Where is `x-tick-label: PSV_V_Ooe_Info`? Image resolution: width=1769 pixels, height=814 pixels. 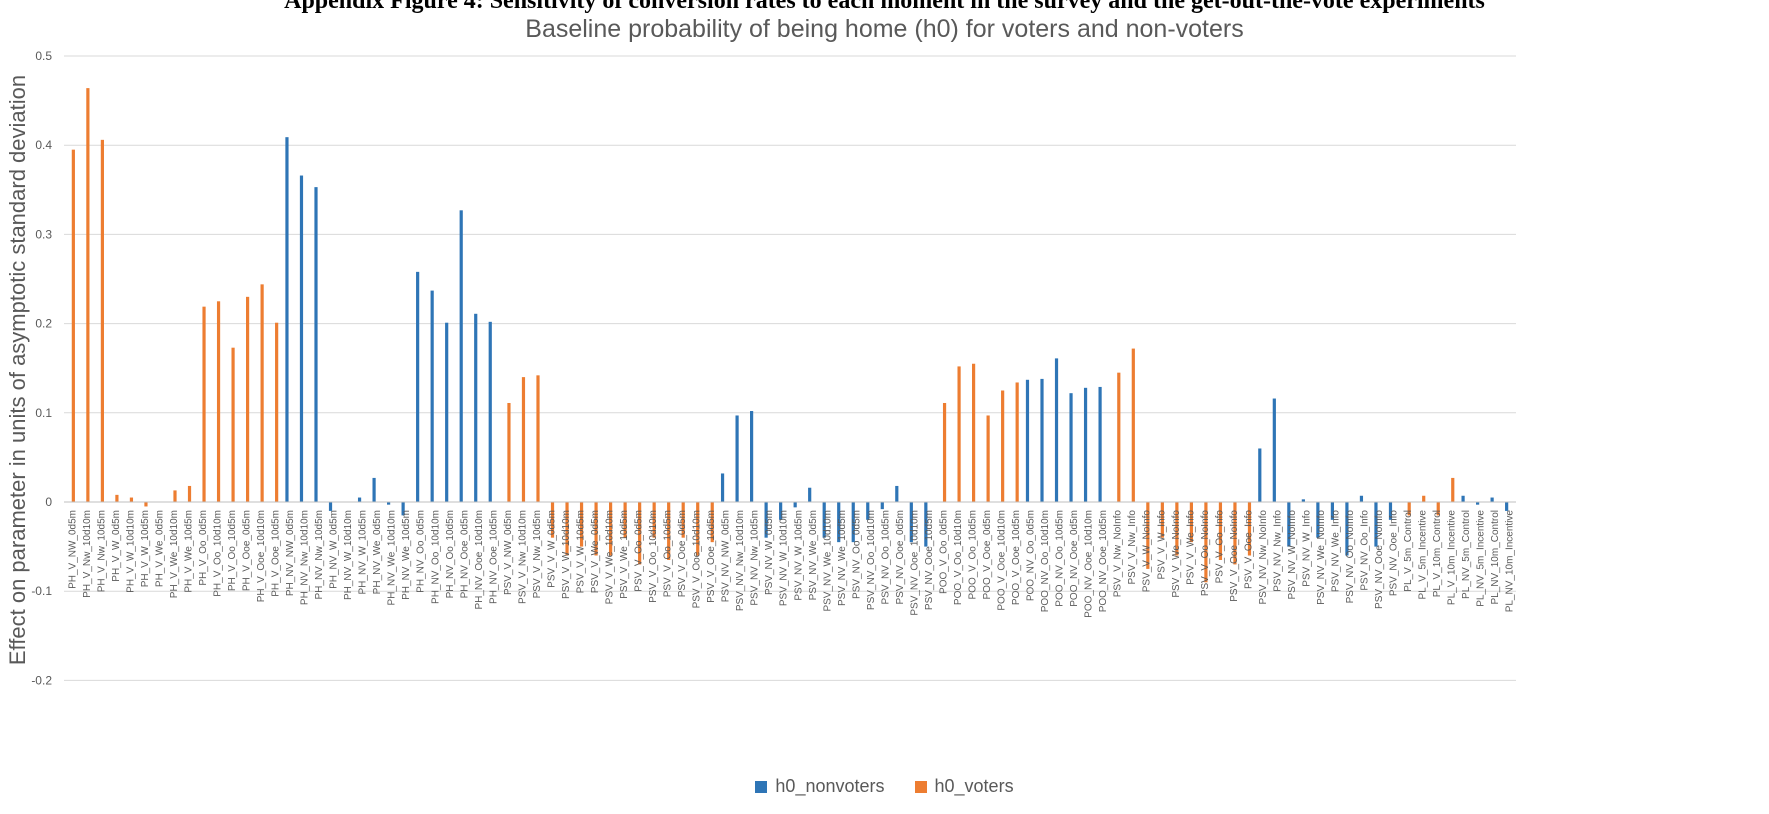
x-tick-label: PSV_V_Ooe_Info is located at coordinates (1248, 549).